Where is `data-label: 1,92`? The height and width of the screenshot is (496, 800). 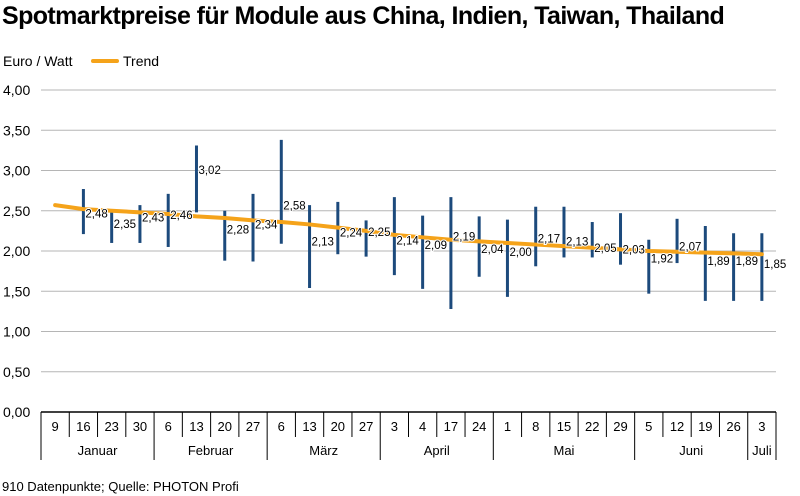 data-label: 1,92 is located at coordinates (662, 259).